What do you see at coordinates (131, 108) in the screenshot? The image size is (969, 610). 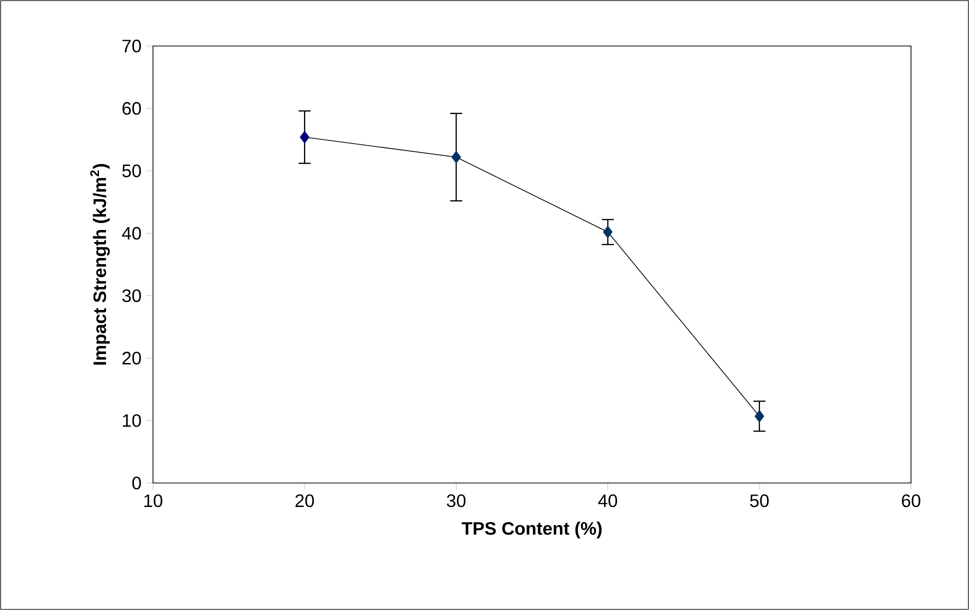 I see `y-tick-label: 60` at bounding box center [131, 108].